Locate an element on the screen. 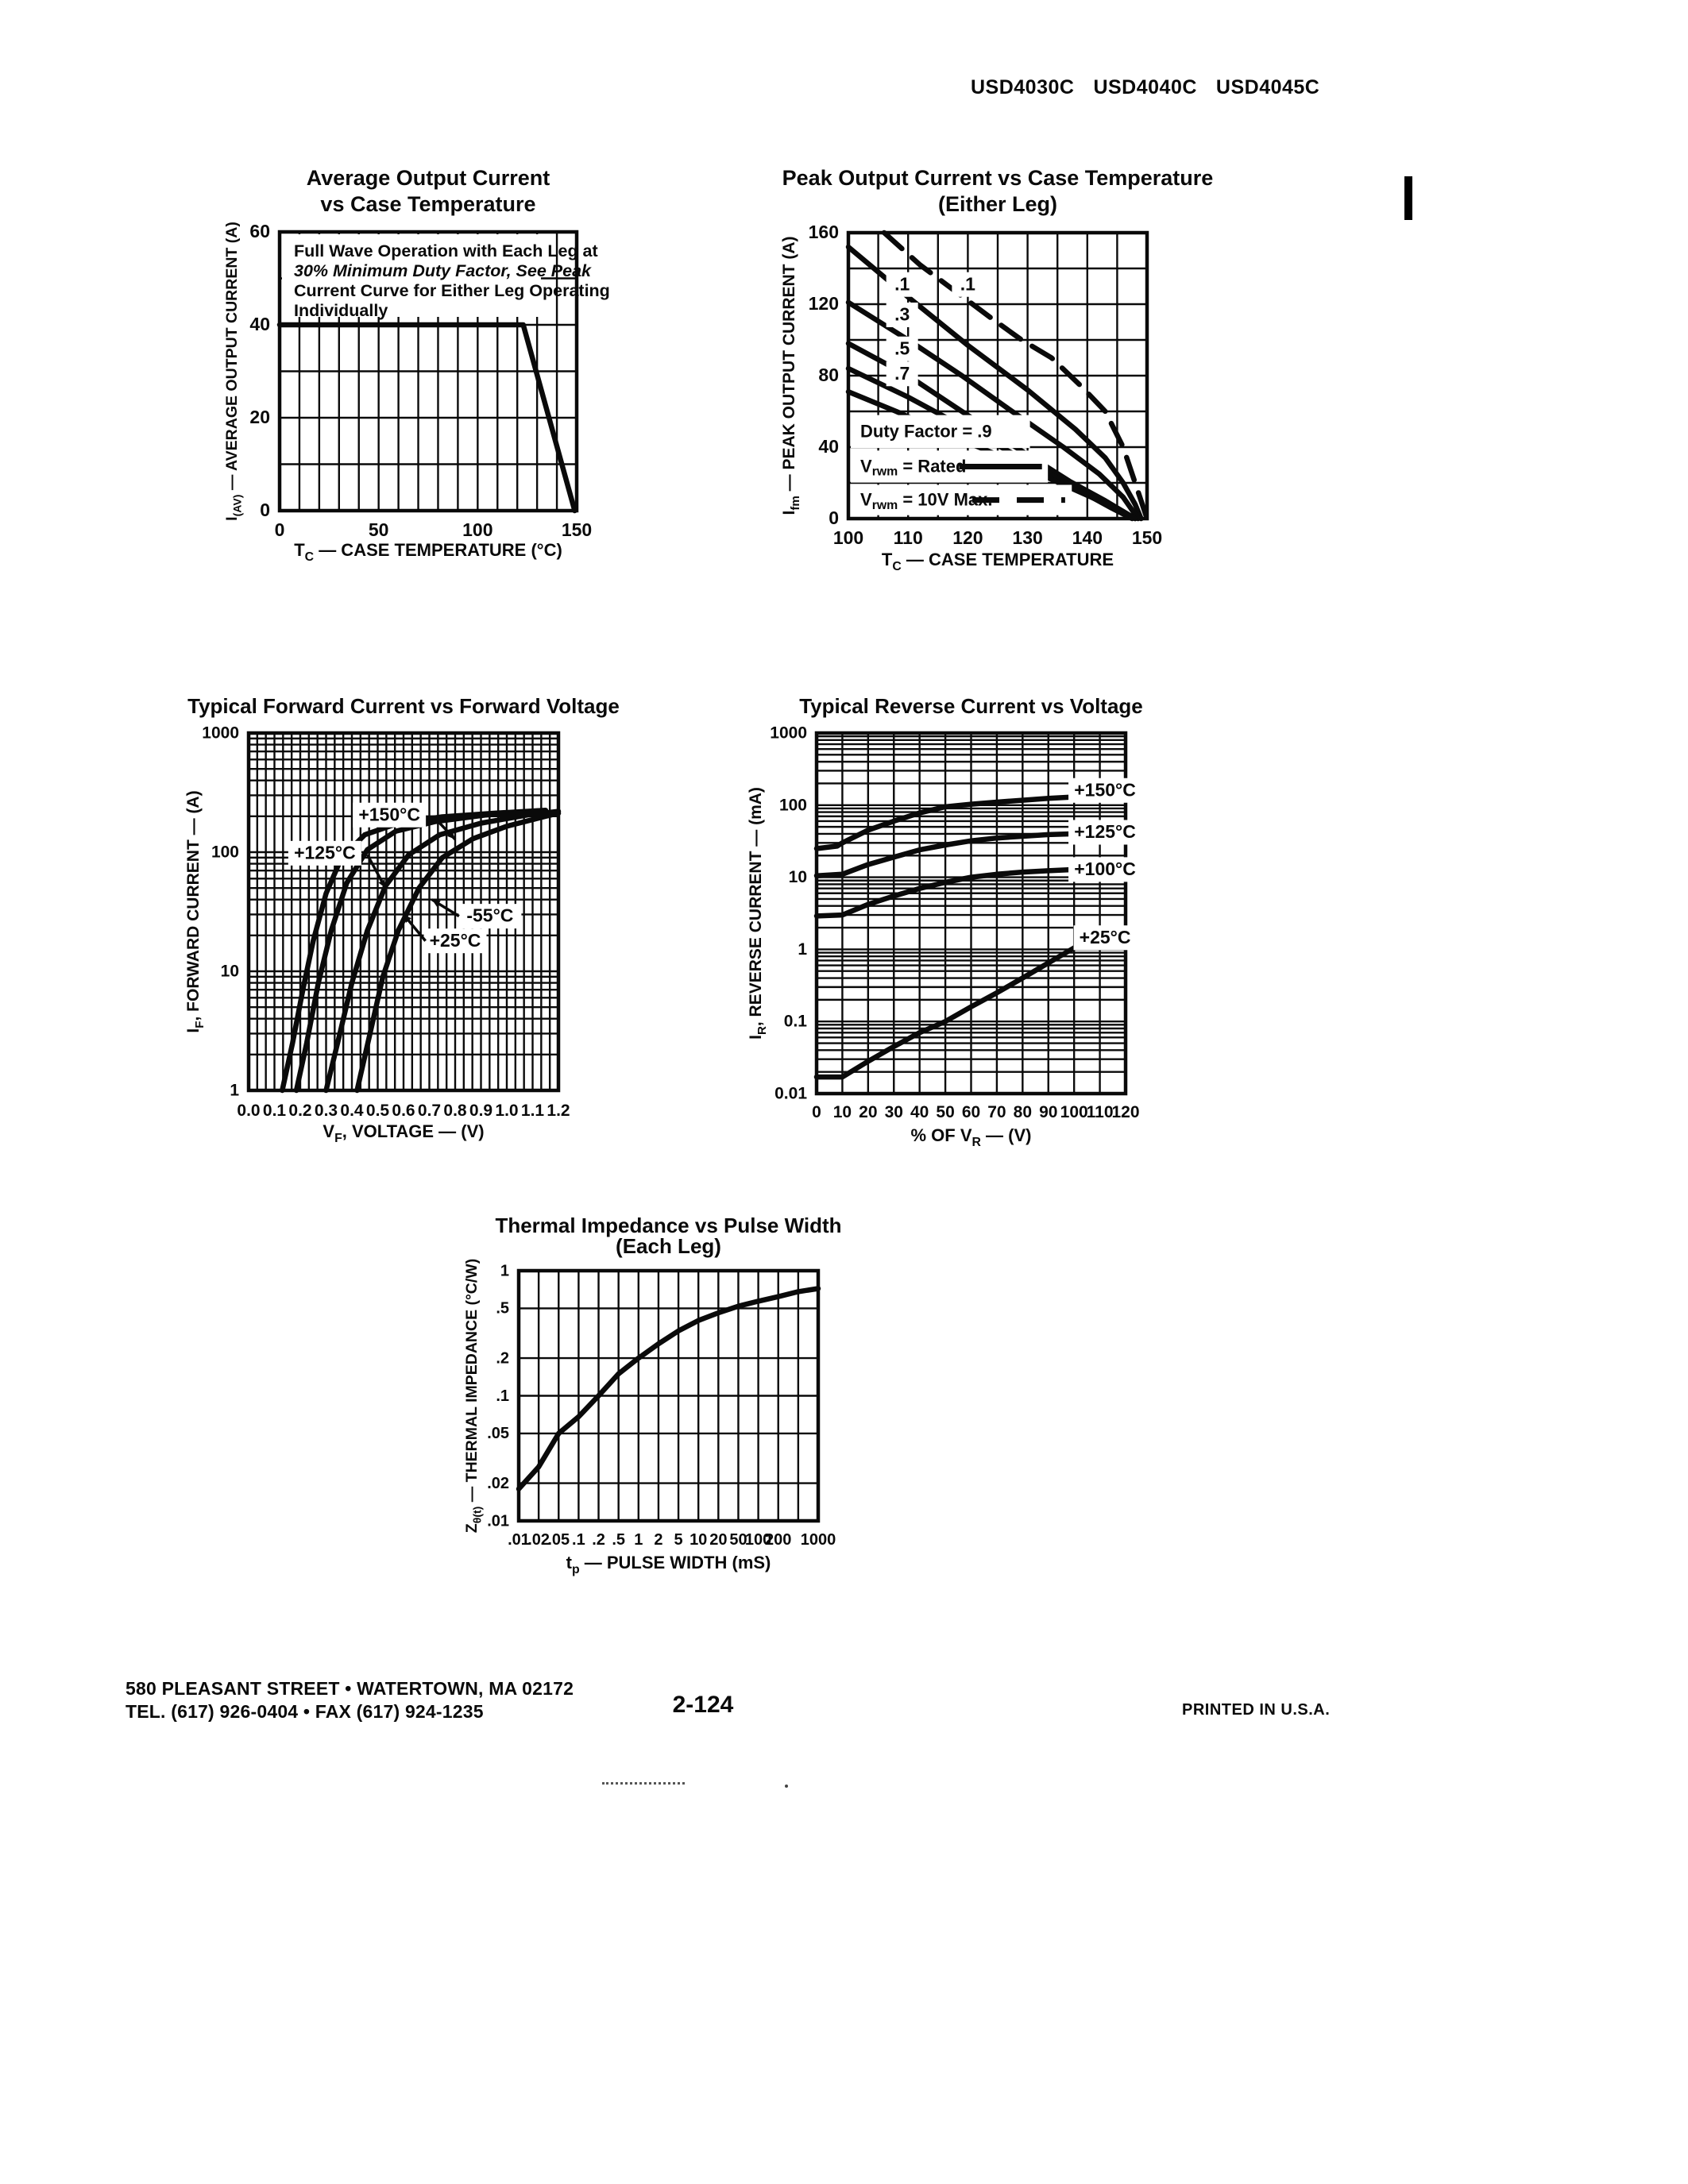  svg-text: 0.7 is located at coordinates (429, 1111).